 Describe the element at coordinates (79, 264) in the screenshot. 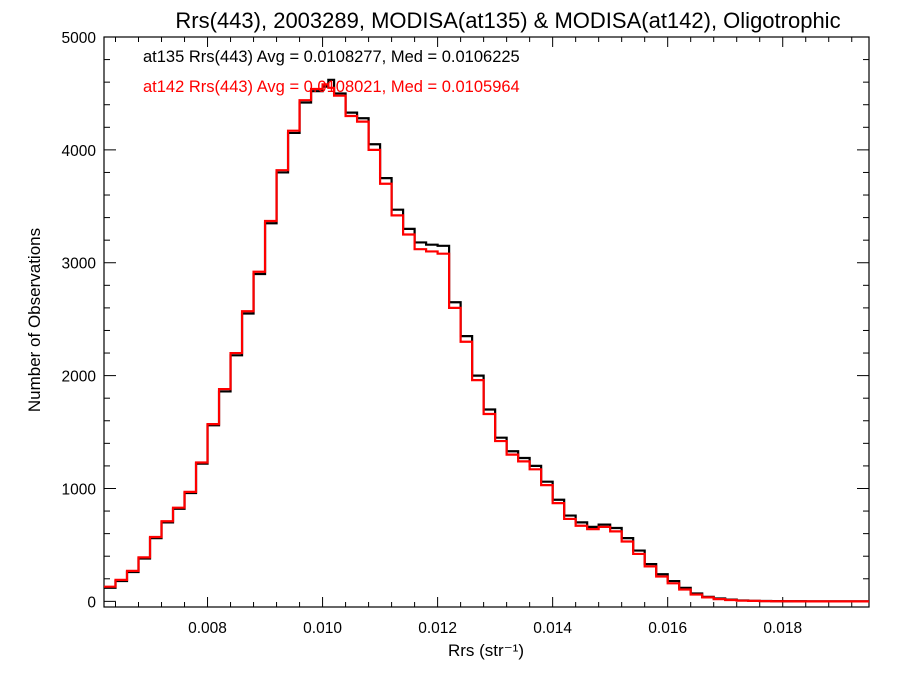

I see `y-tick-label: 3000` at that location.